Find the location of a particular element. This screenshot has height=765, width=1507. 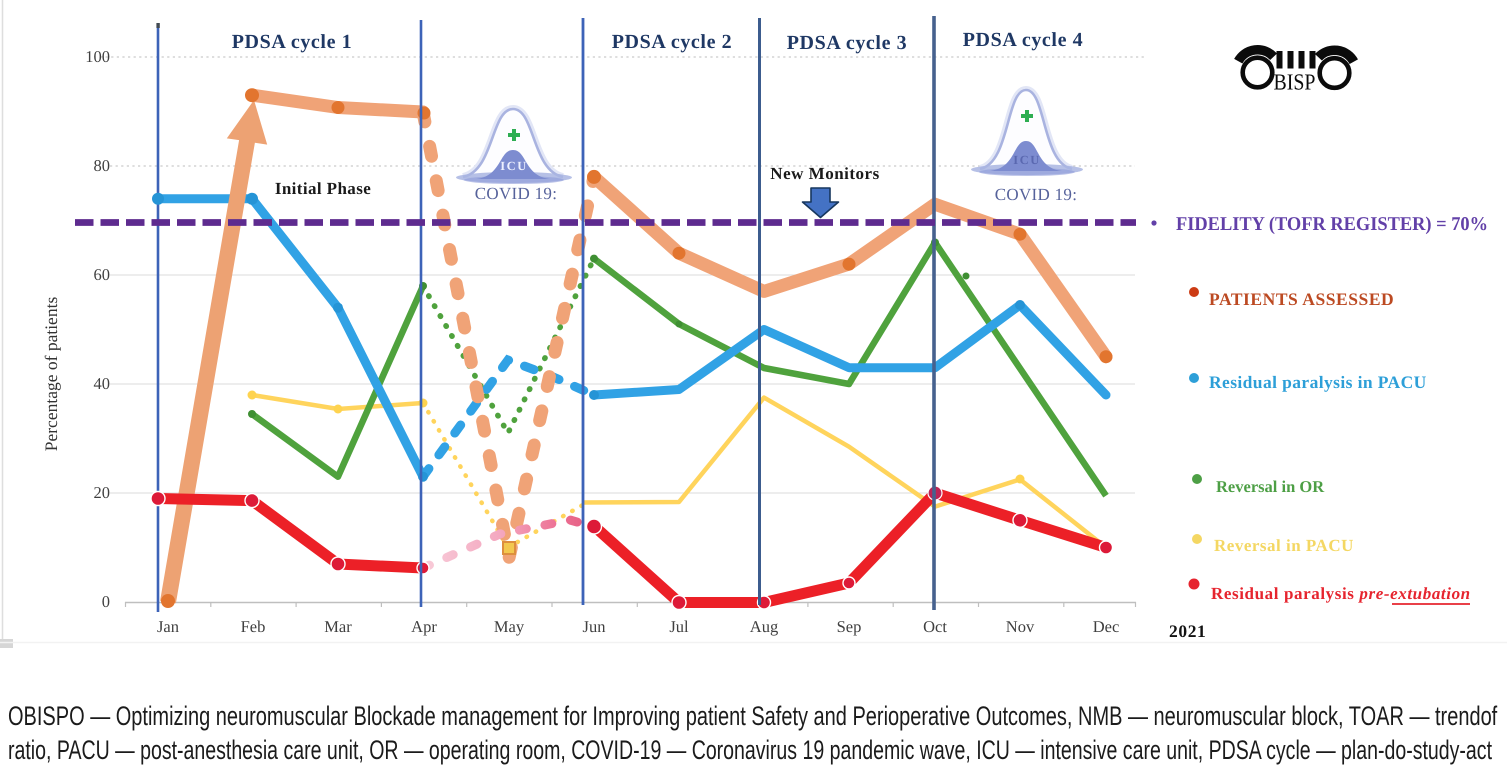

svg-text: Percentage of patients is located at coordinates (51, 374).